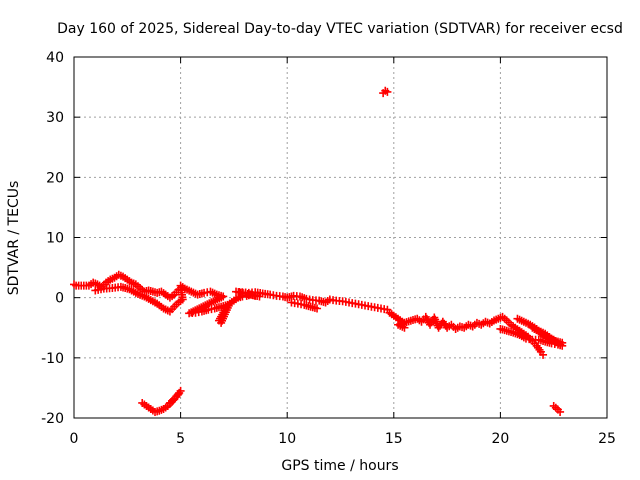 The height and width of the screenshot is (480, 640). What do you see at coordinates (394, 439) in the screenshot?
I see `x-tick-label: 15` at bounding box center [394, 439].